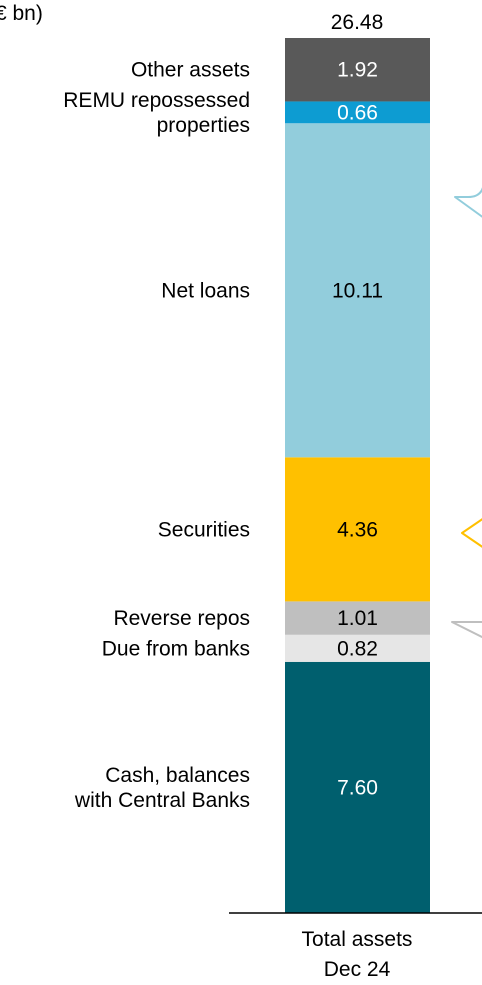  Describe the element at coordinates (162, 800) in the screenshot. I see `segment-label-cash-balances-with-central-banks-line-2: with Central Banks` at that location.